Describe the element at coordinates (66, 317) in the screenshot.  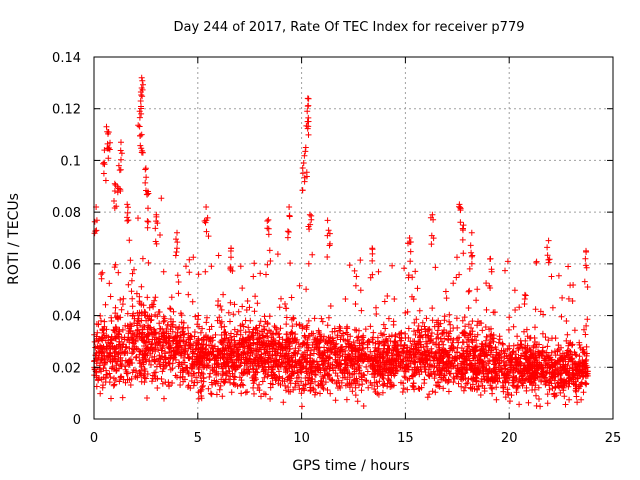
I see `y-tick-label: 0.04` at that location.